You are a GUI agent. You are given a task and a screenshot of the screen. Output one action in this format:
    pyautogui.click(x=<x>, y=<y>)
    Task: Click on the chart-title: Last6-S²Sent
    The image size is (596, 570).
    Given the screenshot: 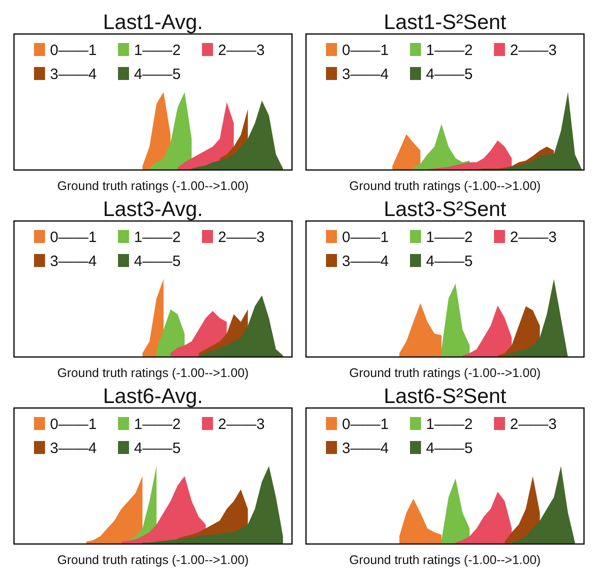 What is the action you would take?
    pyautogui.click(x=445, y=396)
    